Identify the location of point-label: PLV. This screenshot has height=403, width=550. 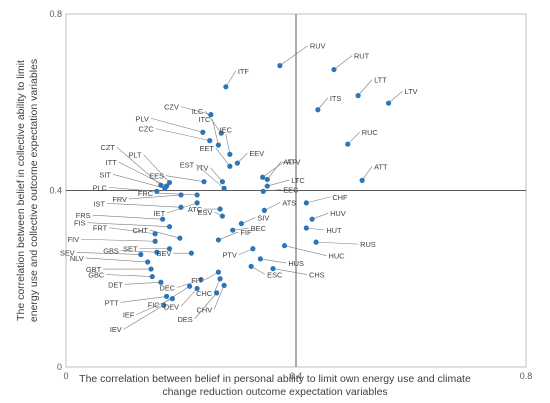
(141, 118).